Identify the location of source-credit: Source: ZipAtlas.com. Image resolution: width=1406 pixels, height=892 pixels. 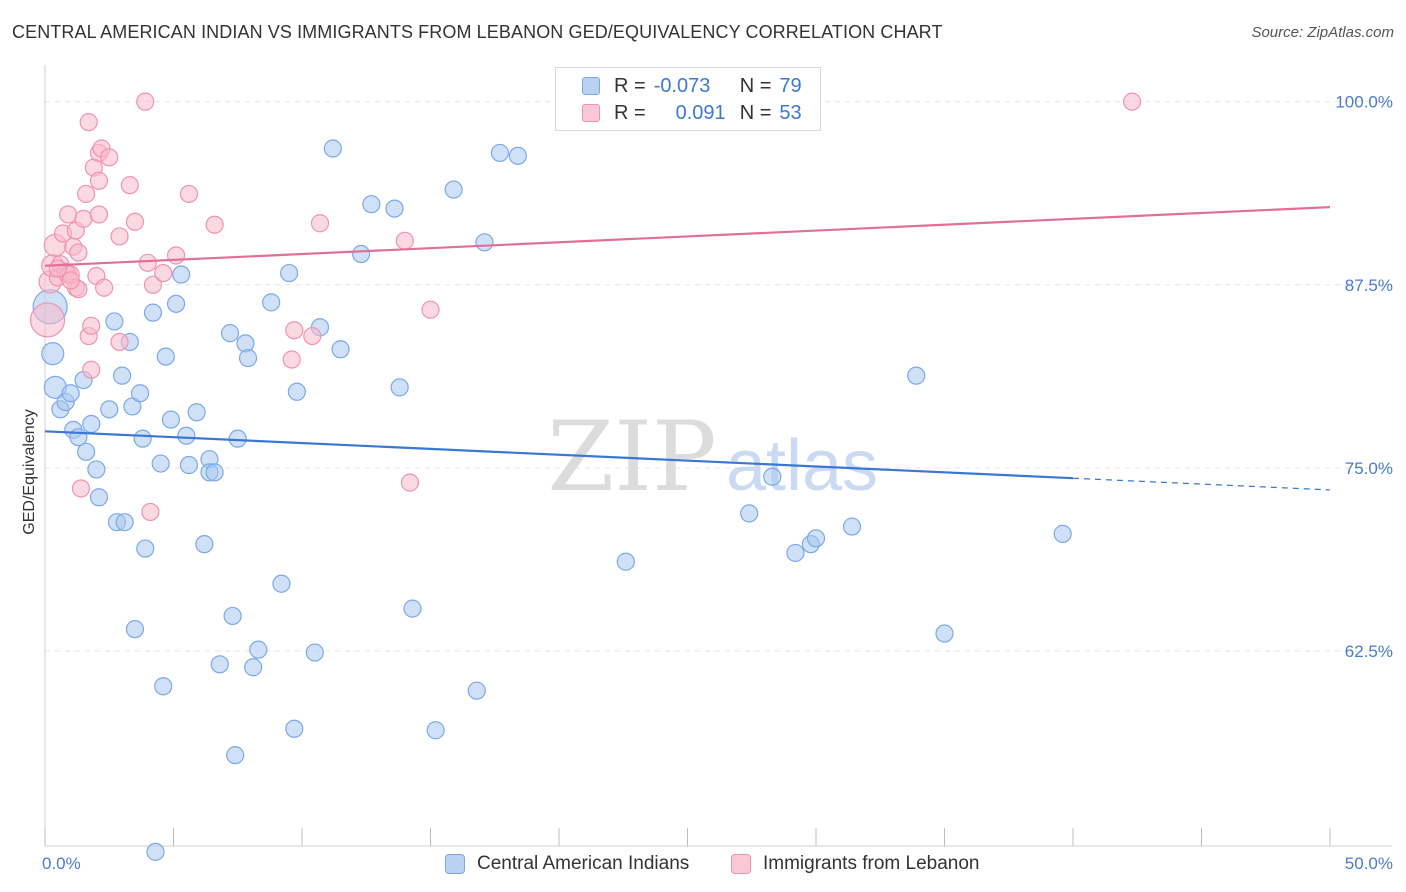
(1322, 32).